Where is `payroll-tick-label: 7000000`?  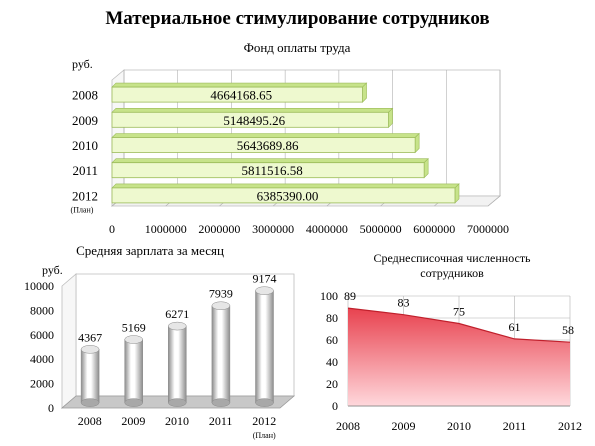 payroll-tick-label: 7000000 is located at coordinates (488, 229).